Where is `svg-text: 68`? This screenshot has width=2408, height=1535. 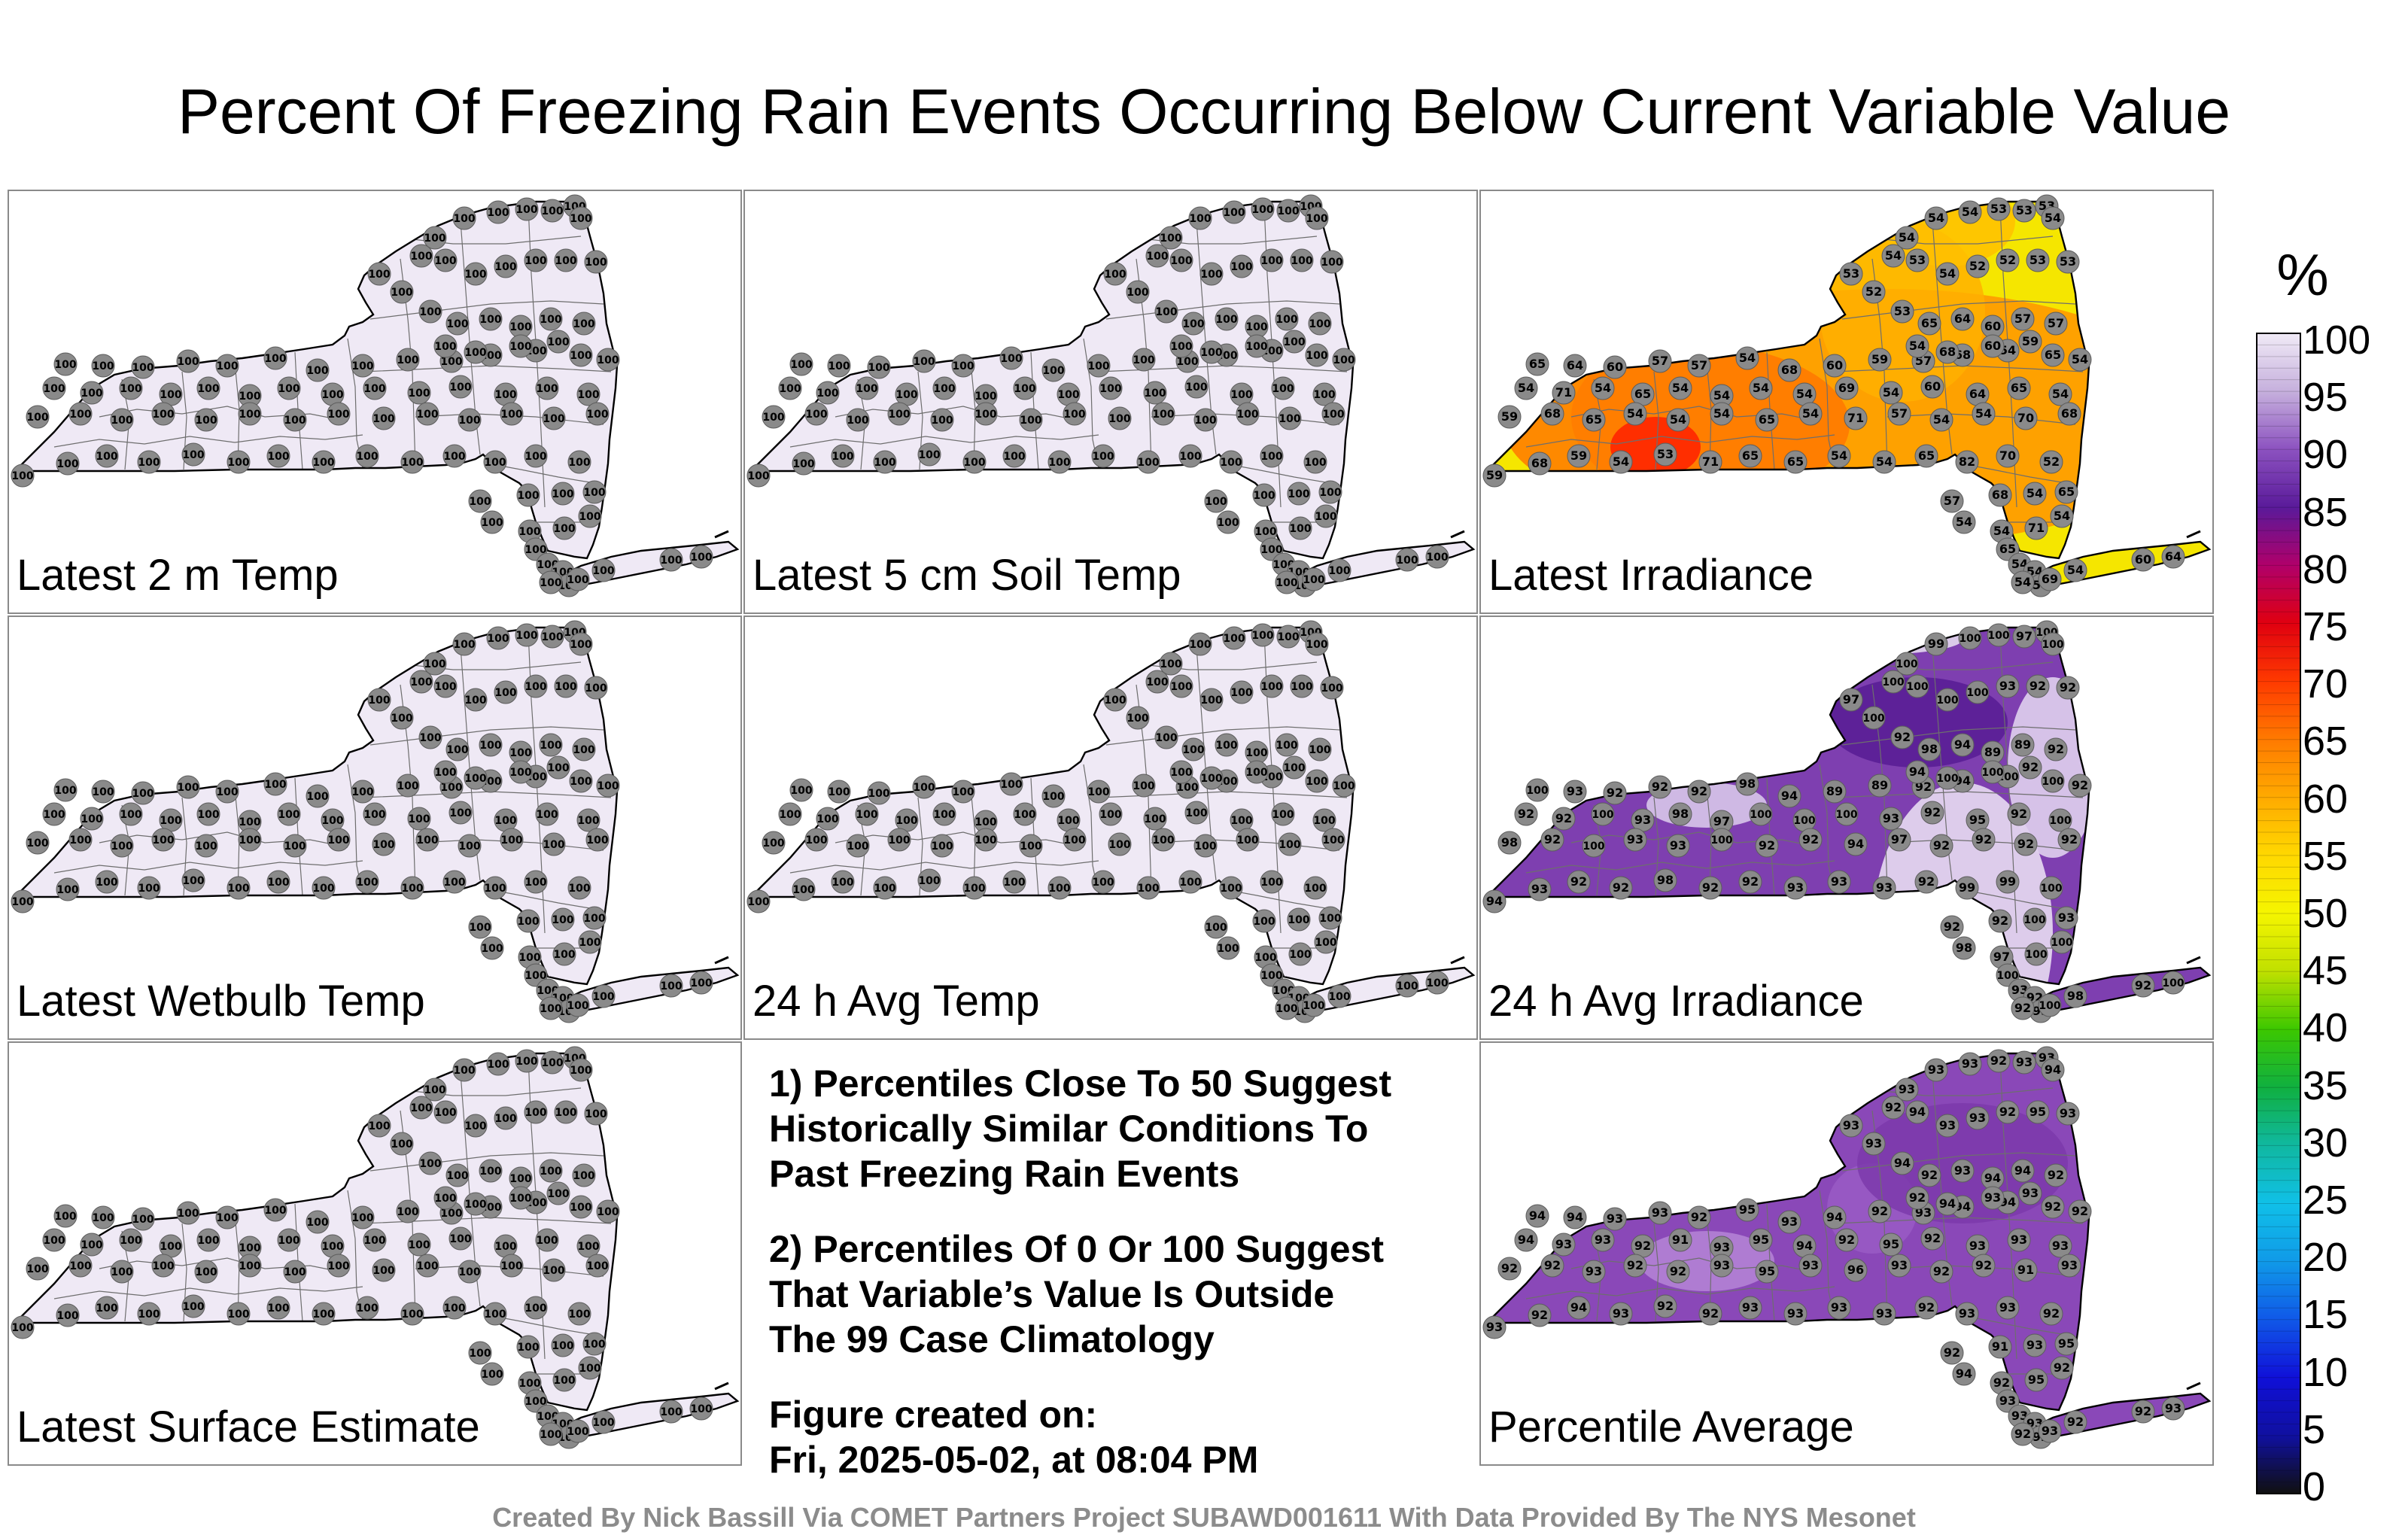
svg-text: 68 is located at coordinates (1947, 352).